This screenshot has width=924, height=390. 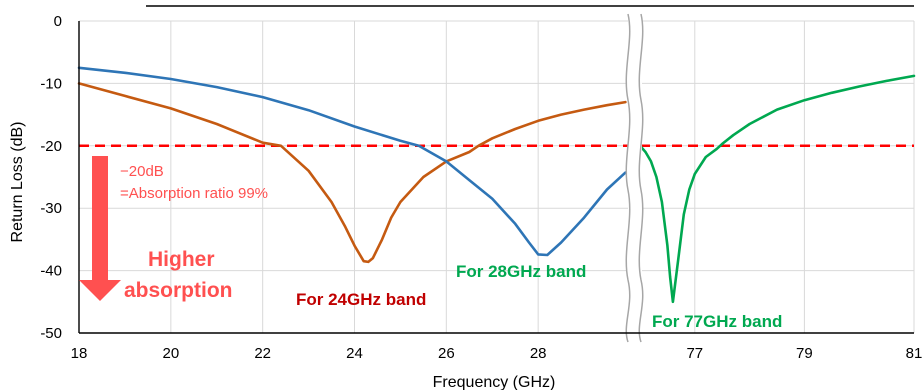 I want to click on y-tick-label: -10, so click(x=51, y=83).